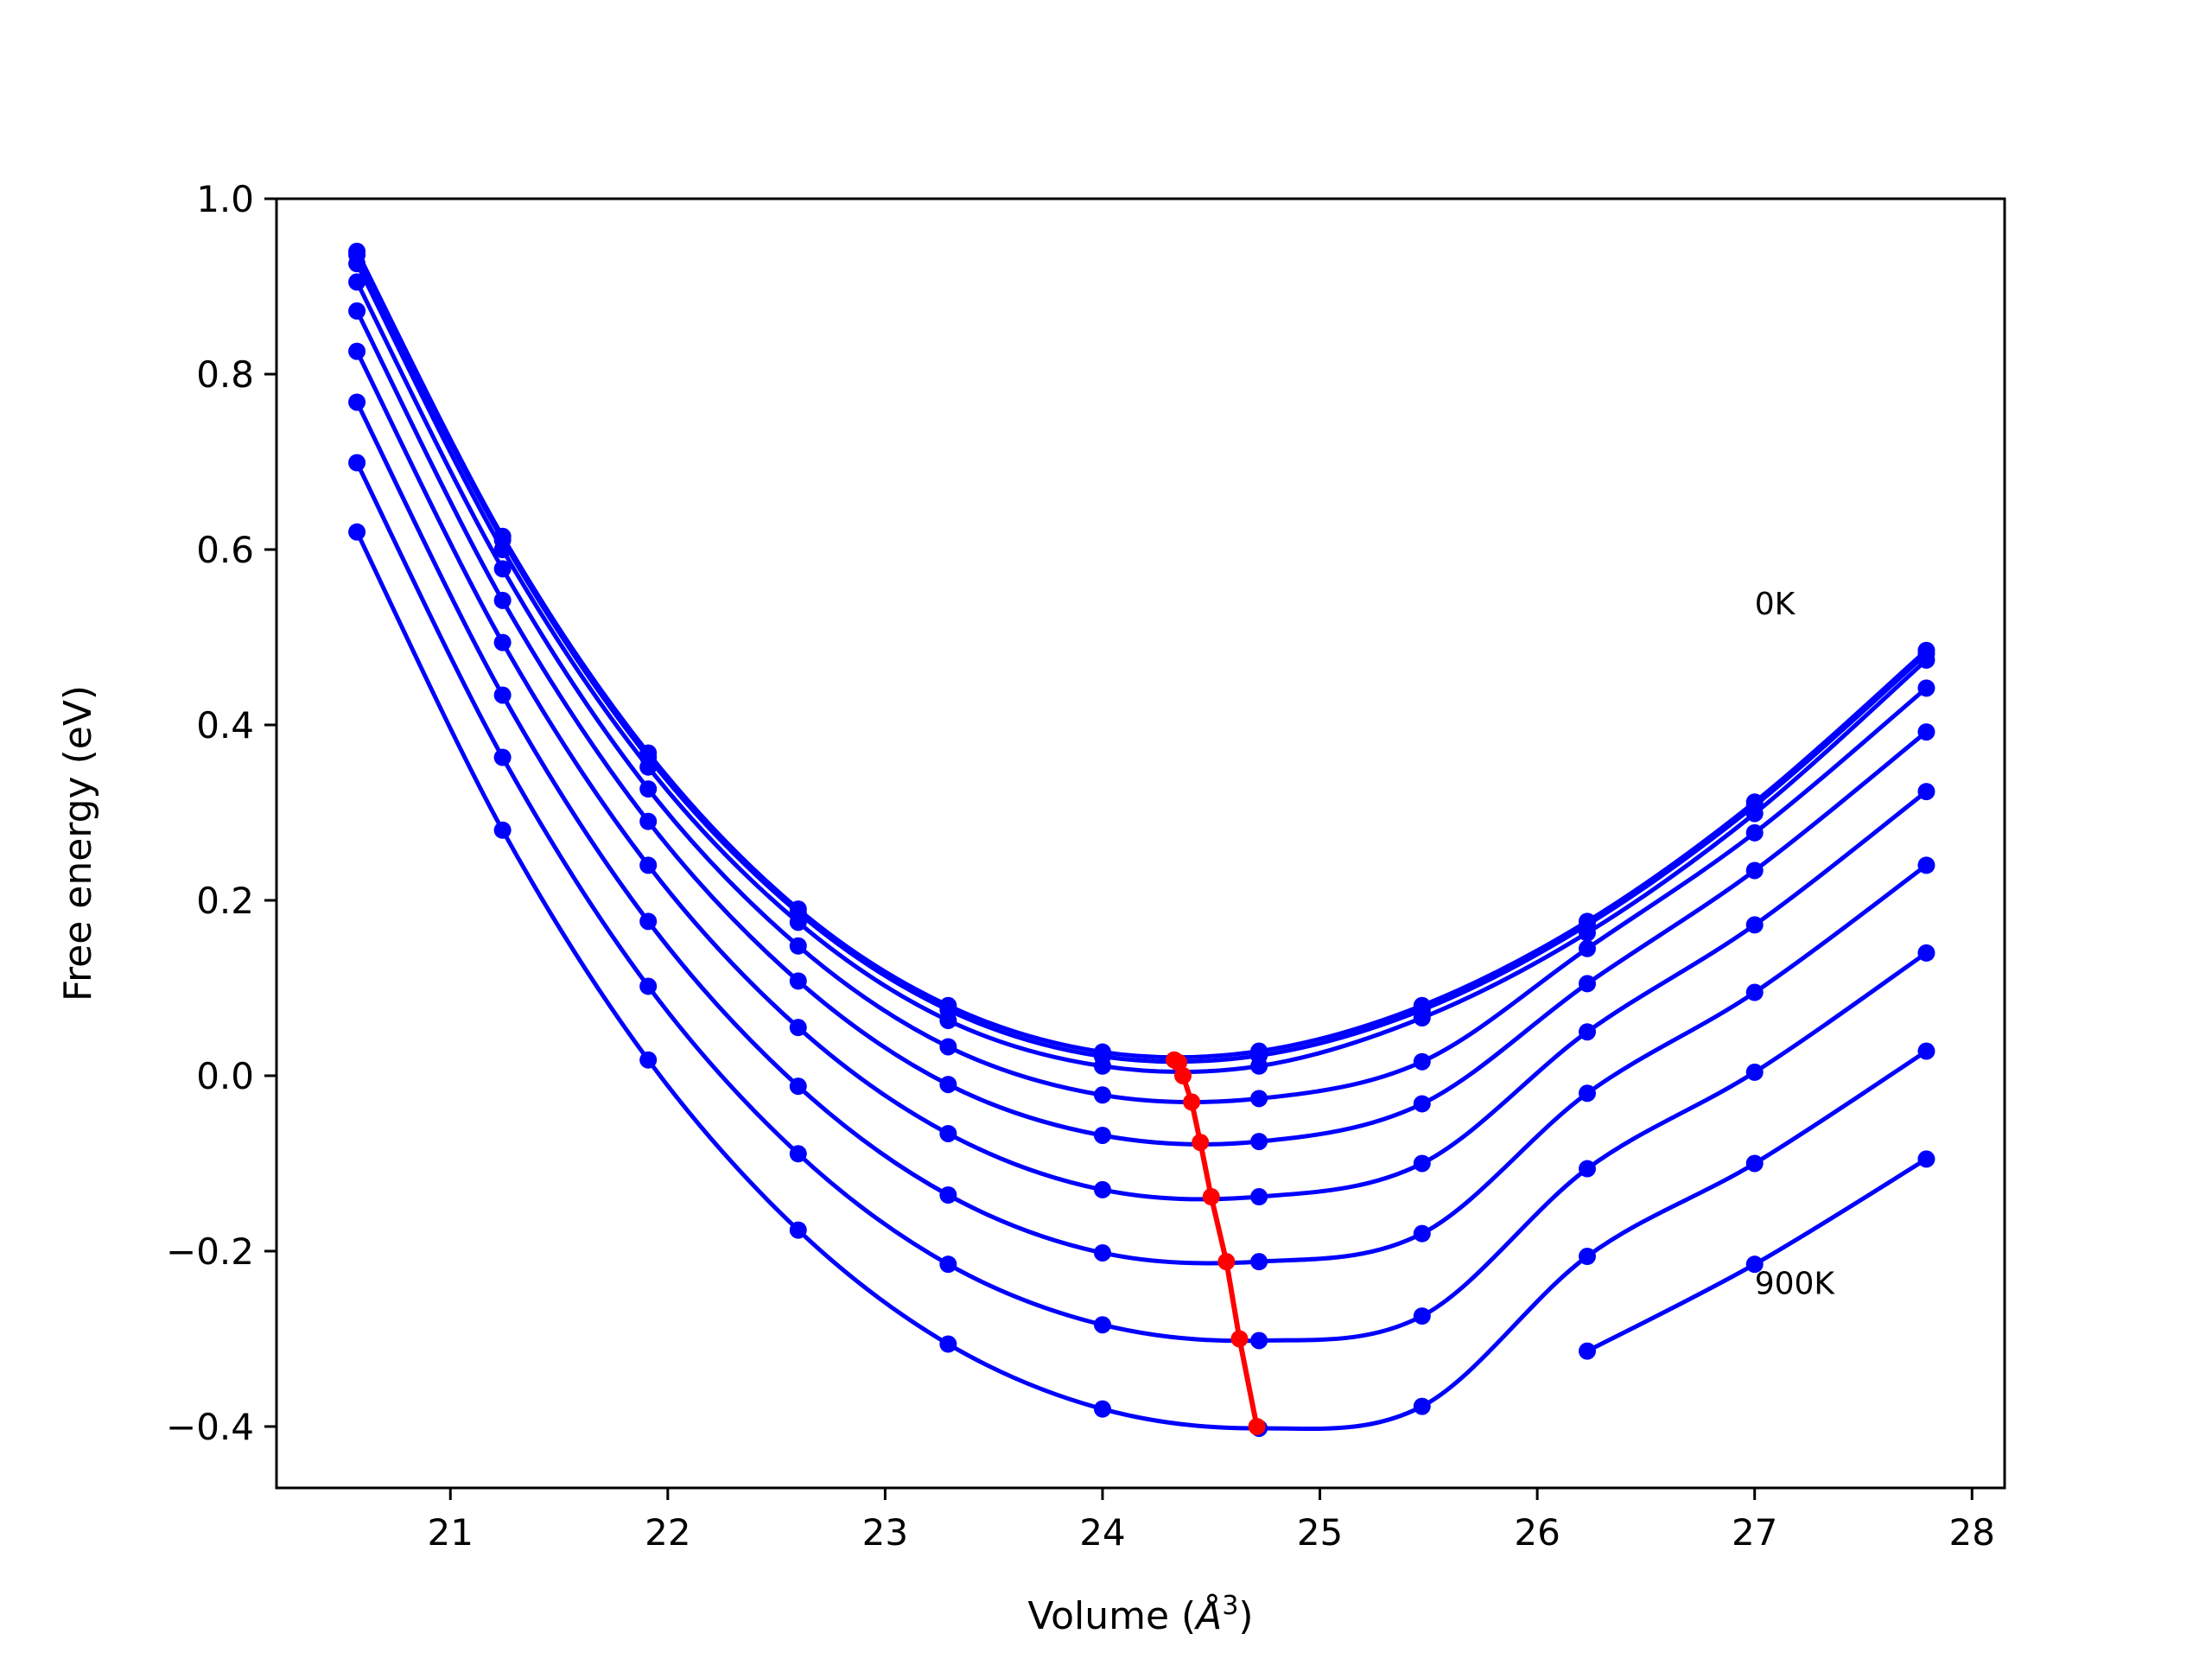 The width and height of the screenshot is (2212, 1659). What do you see at coordinates (221, 813) in the screenshot?
I see `y-axis-ticks: −0.4 −0.2 0.0 0.2 0.4 0.6 0.8 1.0` at bounding box center [221, 813].